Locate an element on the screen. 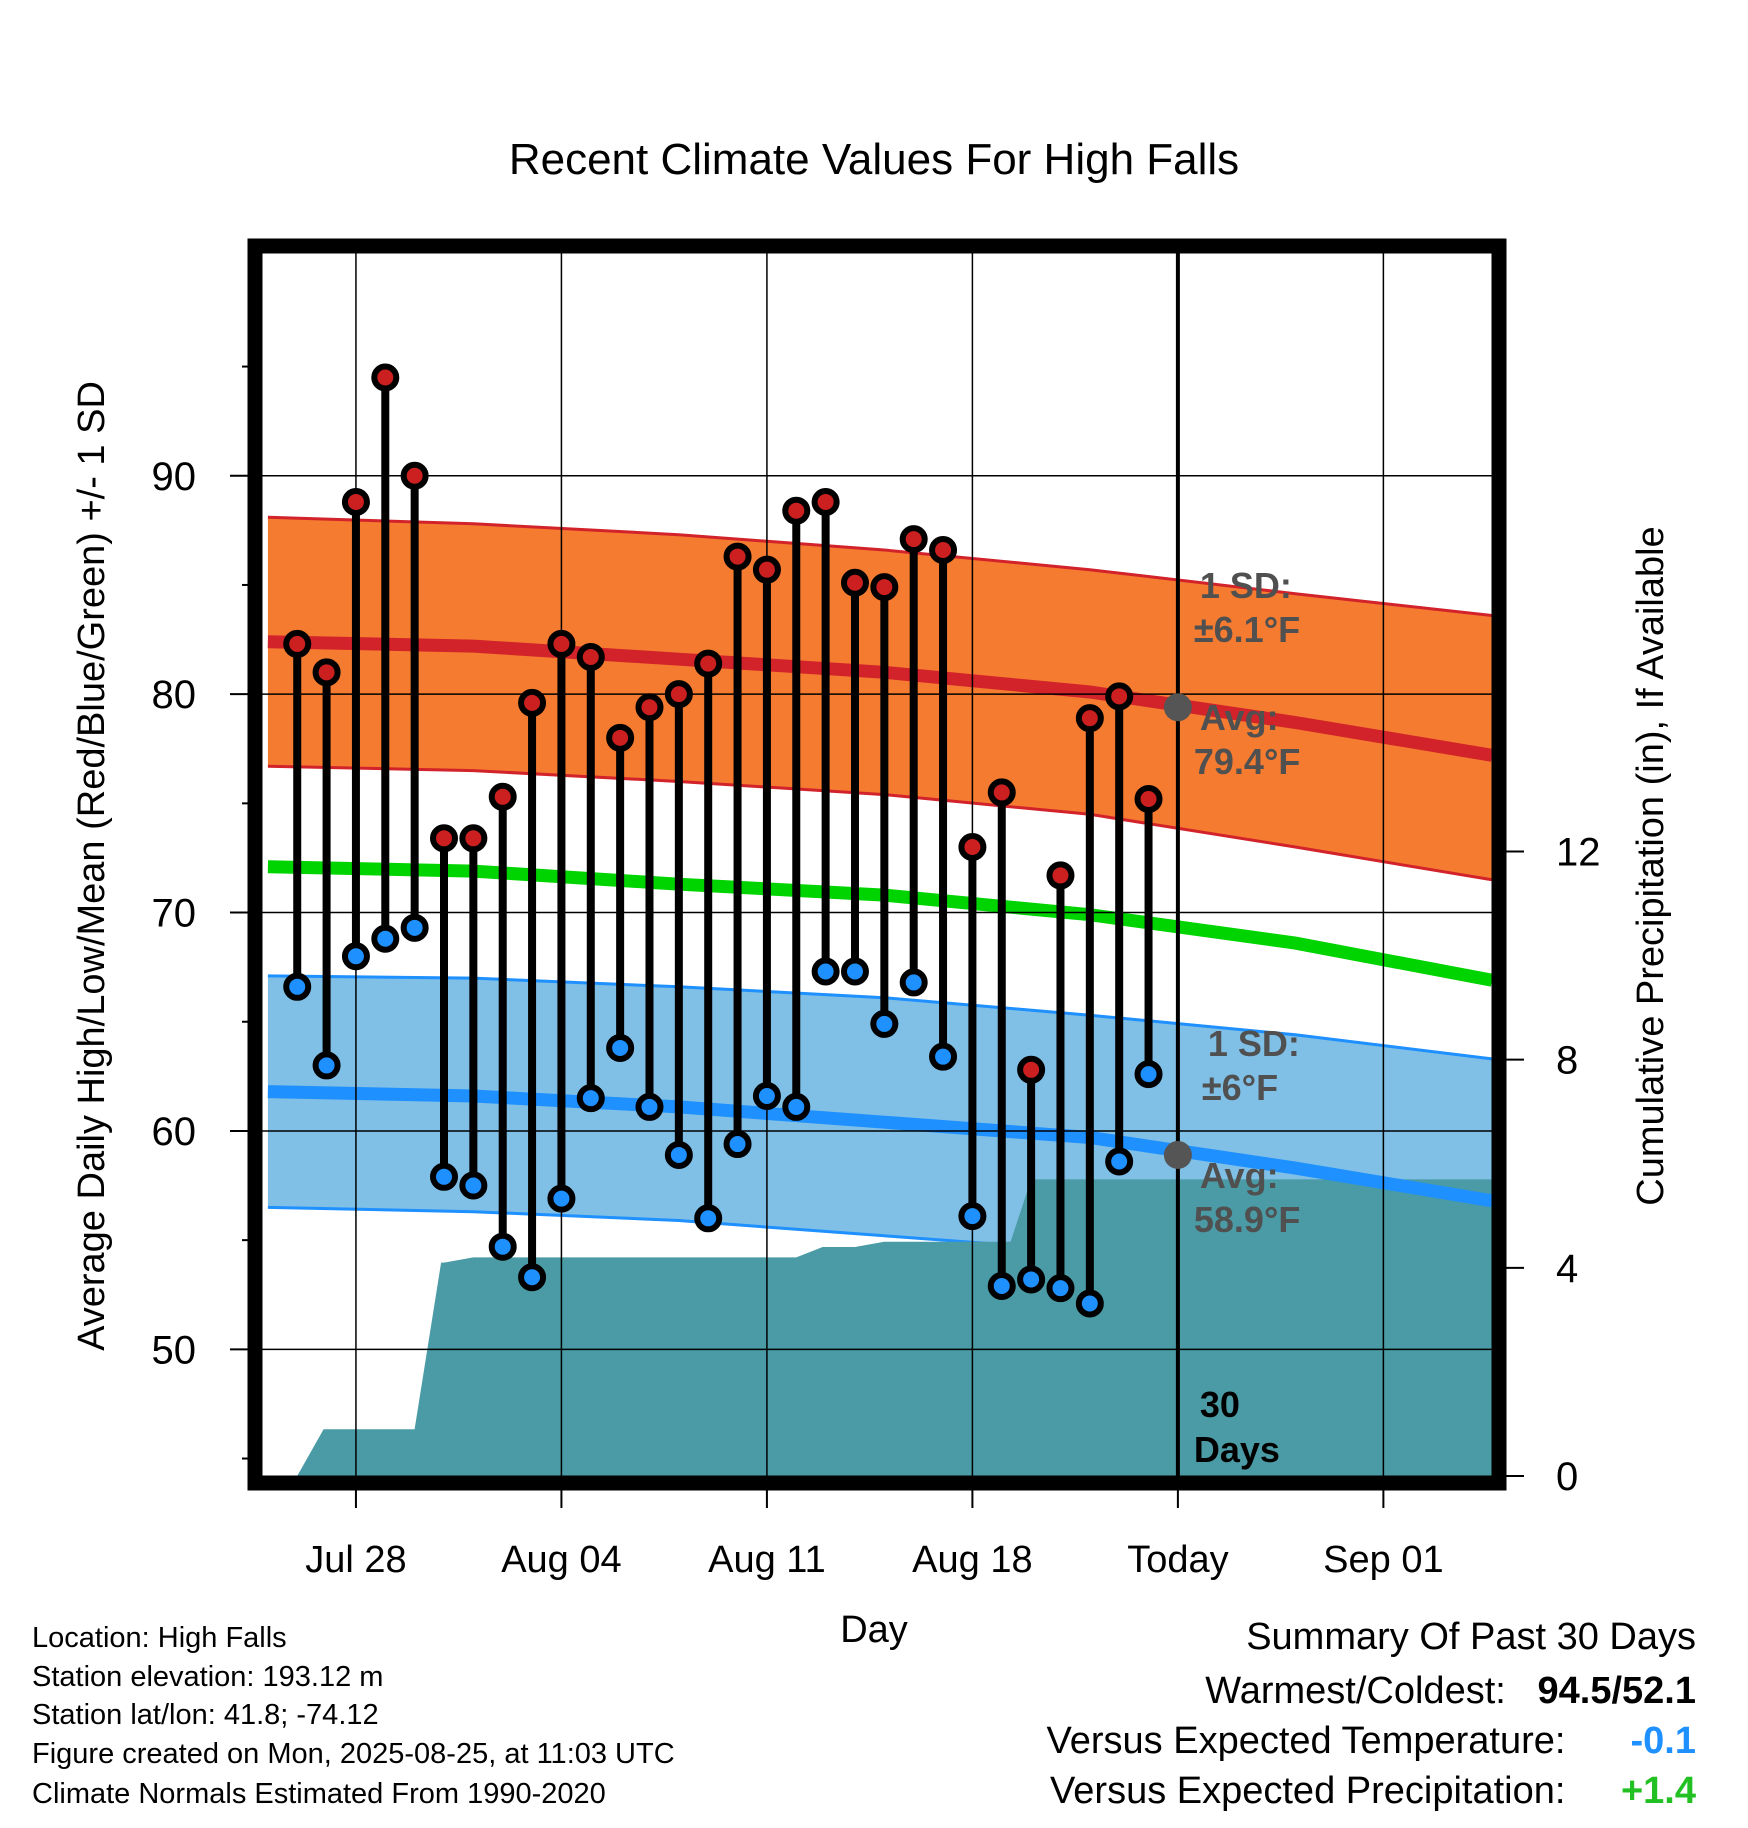 The image size is (1748, 1828). y2-tick-label: 8 is located at coordinates (1567, 1061).